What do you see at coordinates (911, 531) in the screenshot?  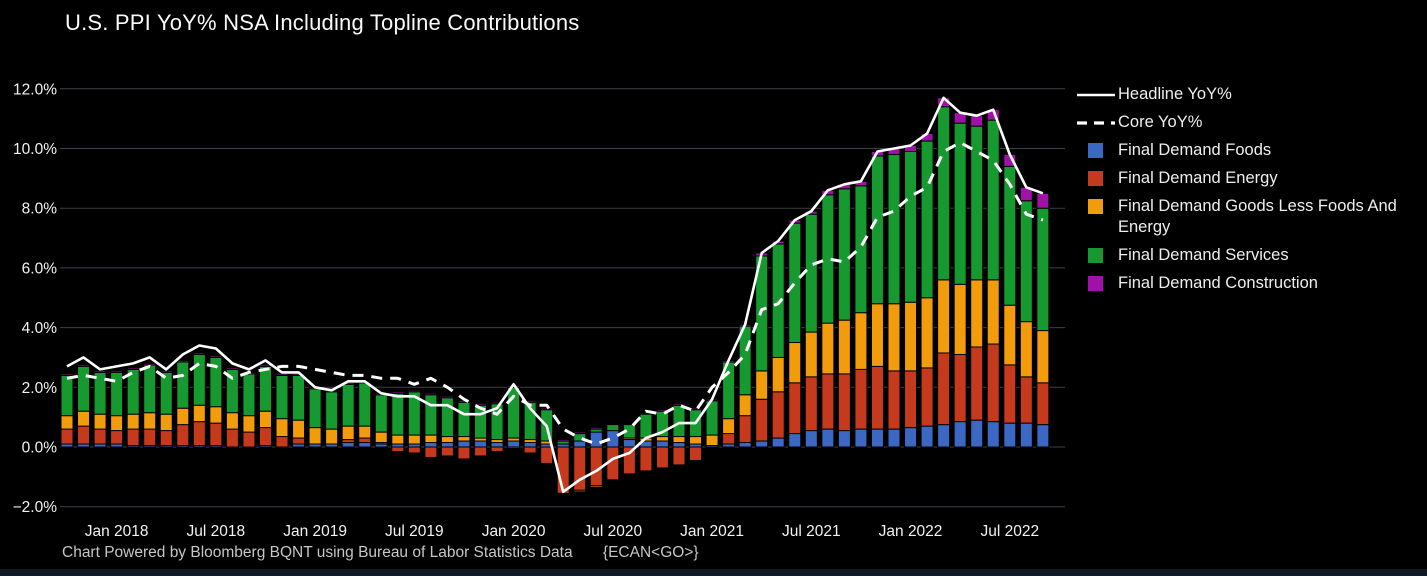 I see `x-axis-tick-label: Jan 2022` at bounding box center [911, 531].